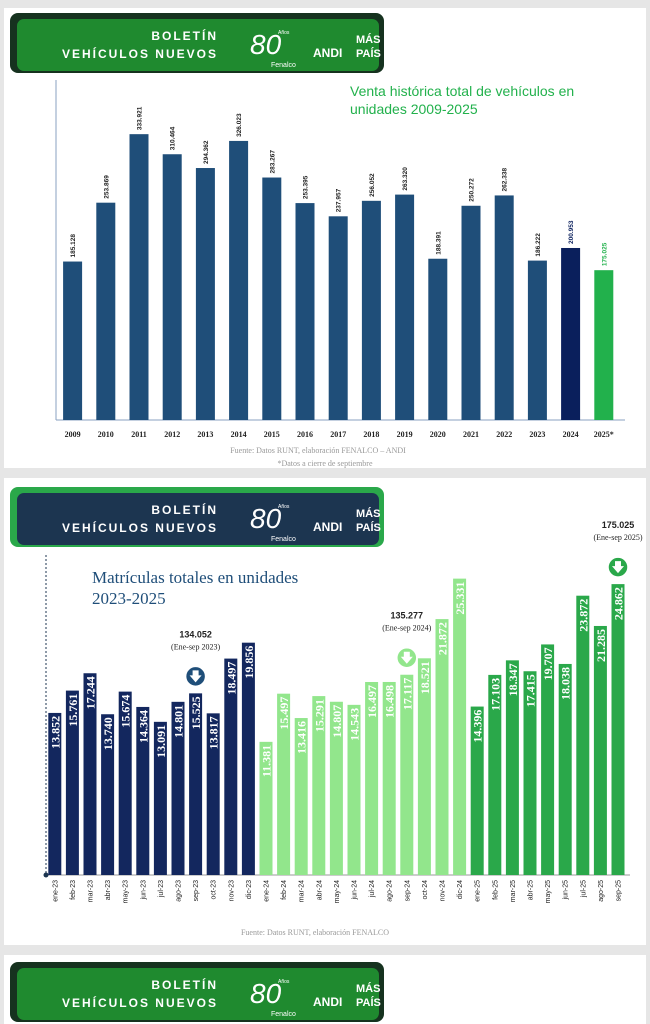  What do you see at coordinates (108, 733) in the screenshot?
I see `value-label: 13.740` at bounding box center [108, 733].